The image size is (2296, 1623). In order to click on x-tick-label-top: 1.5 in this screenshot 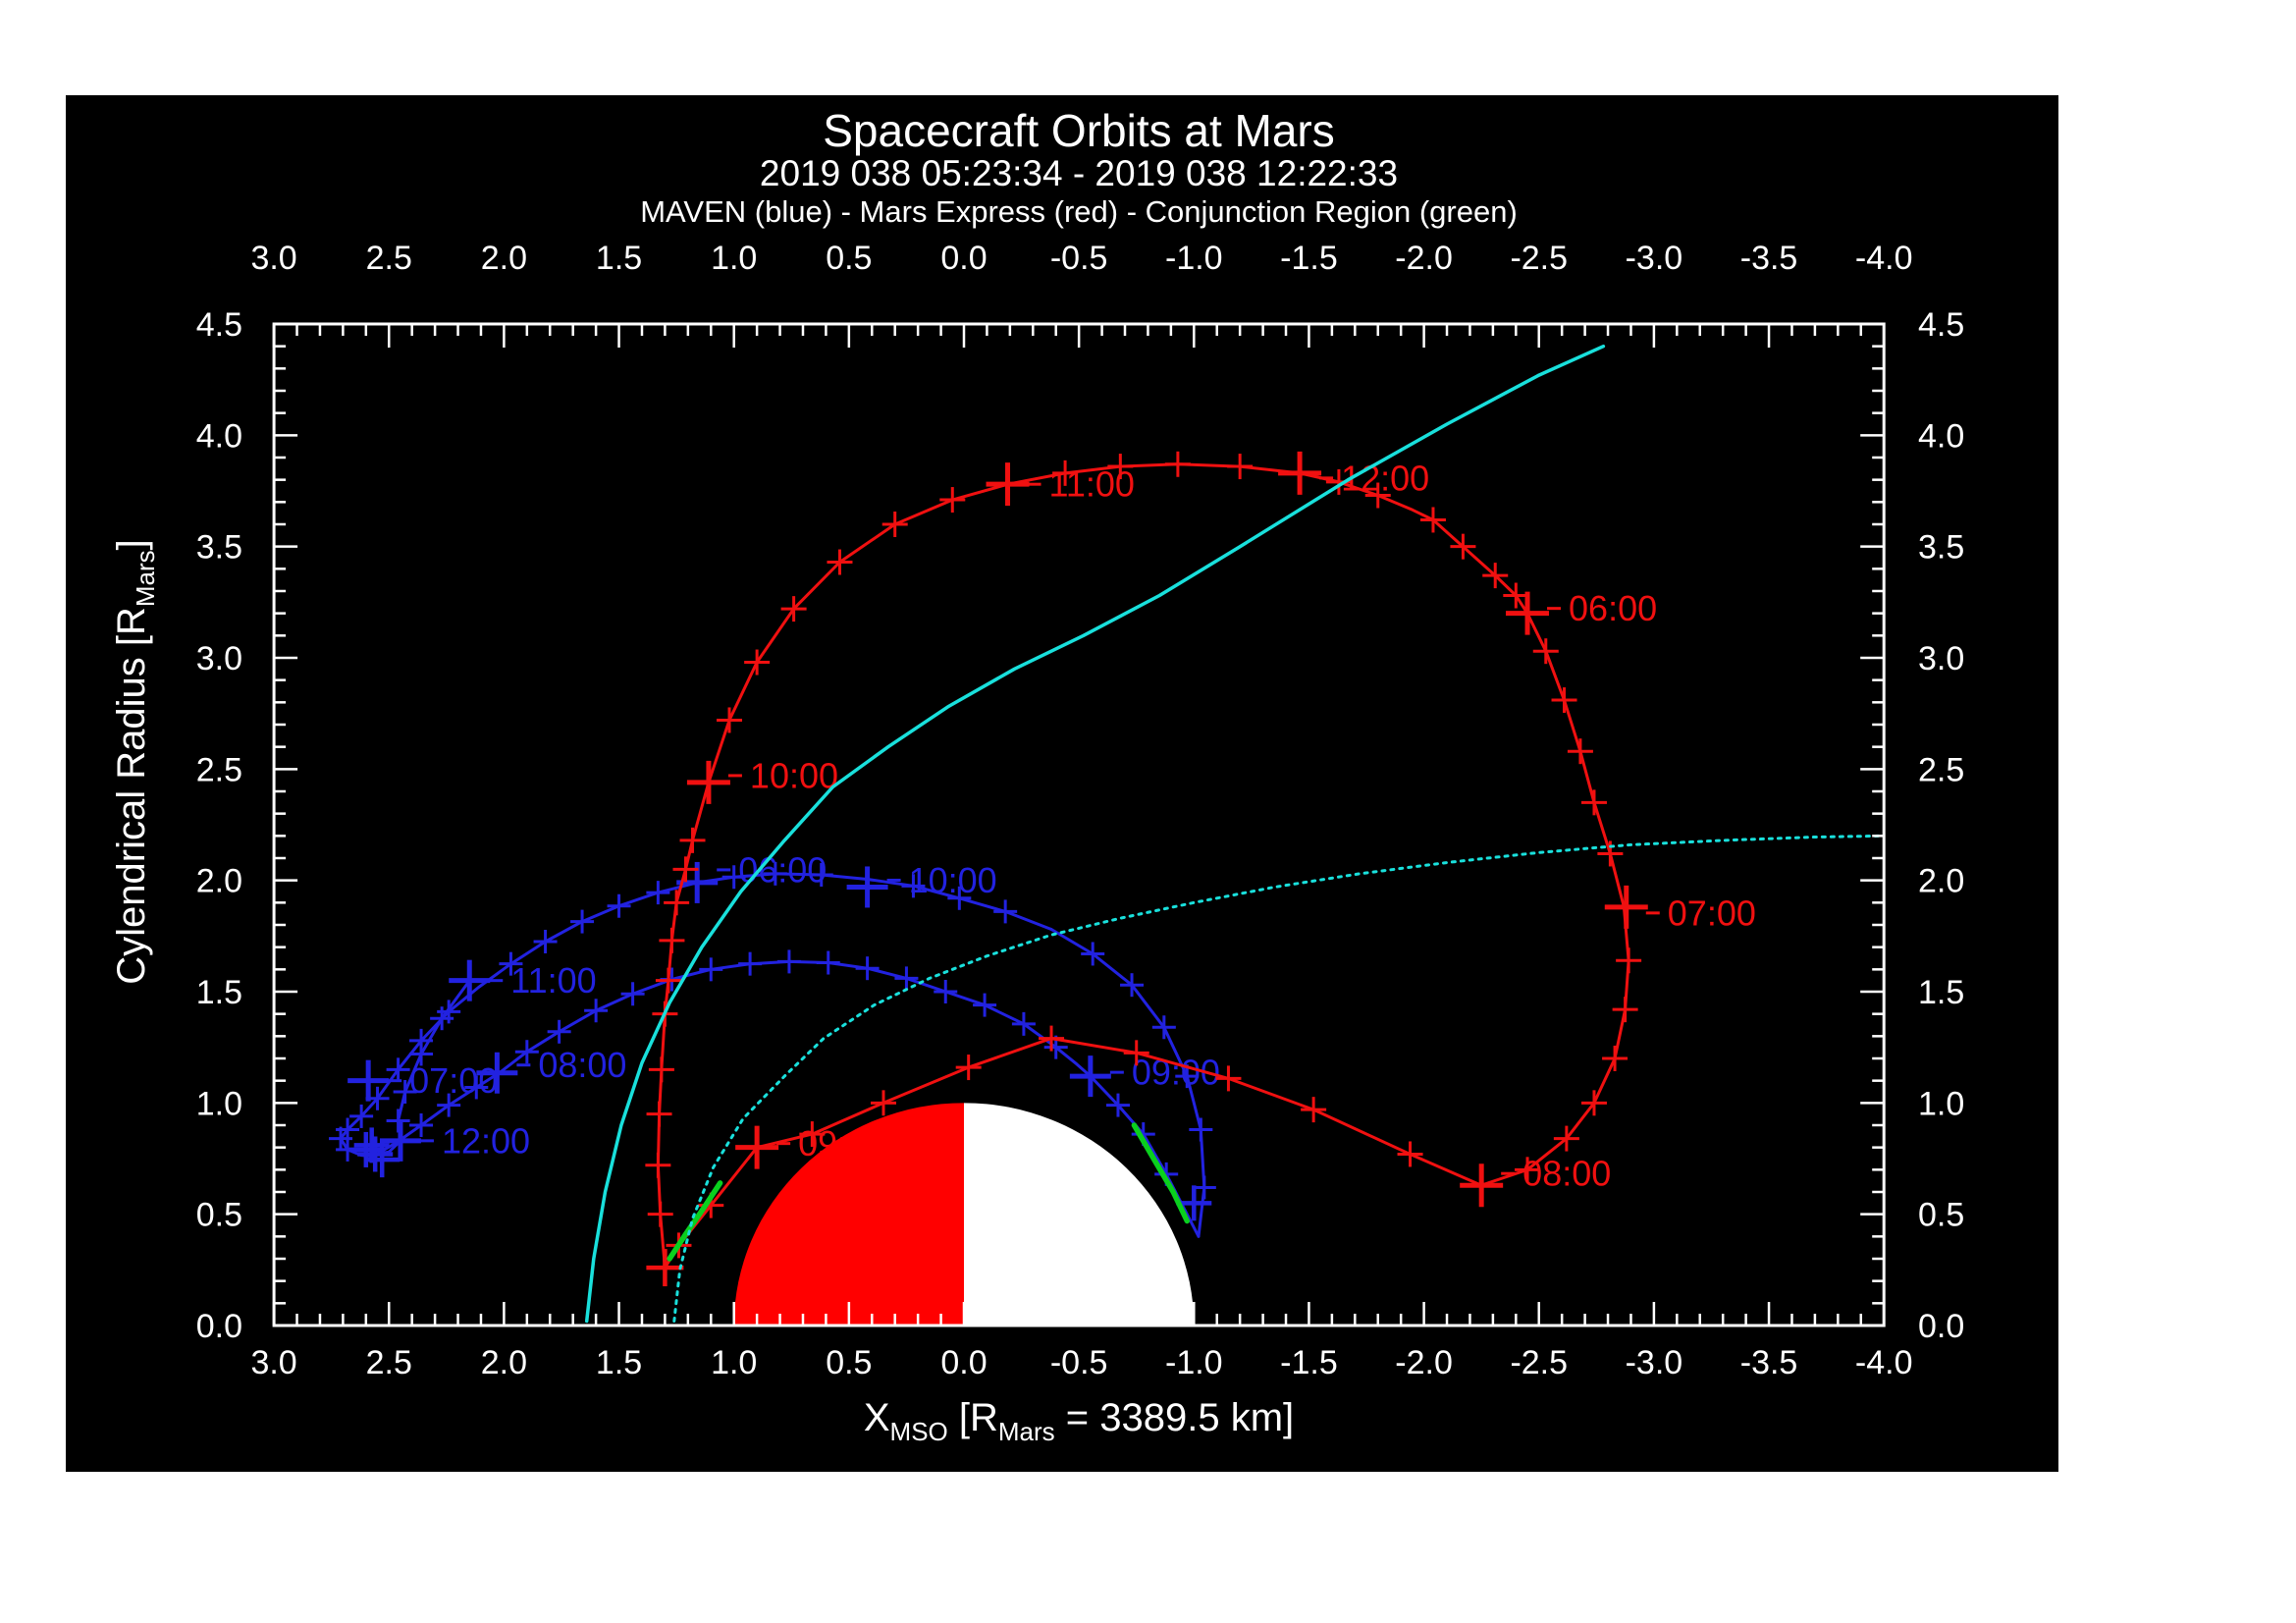, I will do `click(619, 258)`.